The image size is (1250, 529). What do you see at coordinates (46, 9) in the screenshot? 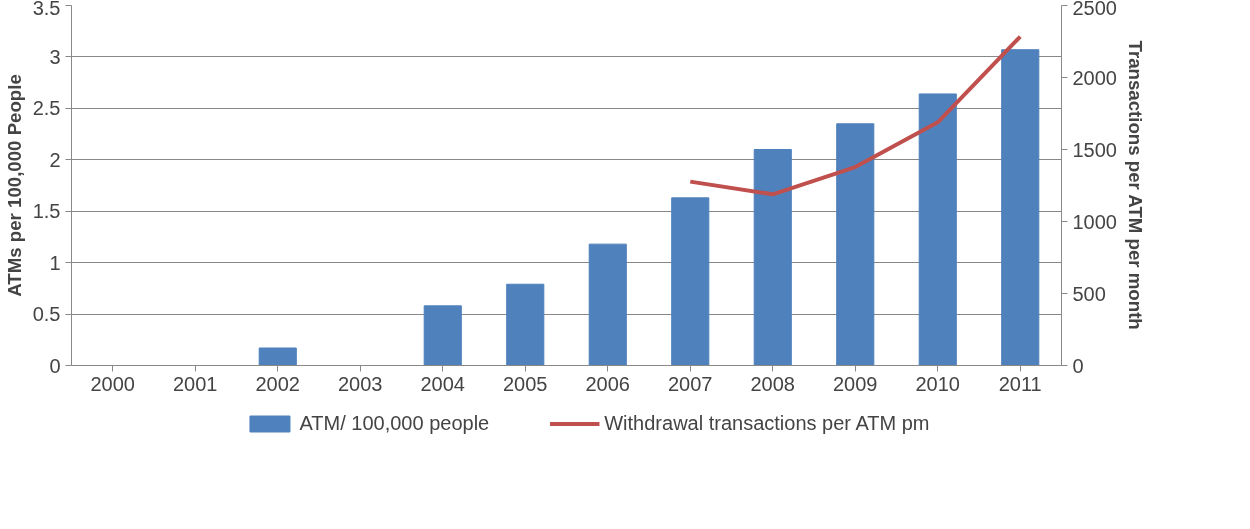
I see `y-tick-label: 3.5` at bounding box center [46, 9].